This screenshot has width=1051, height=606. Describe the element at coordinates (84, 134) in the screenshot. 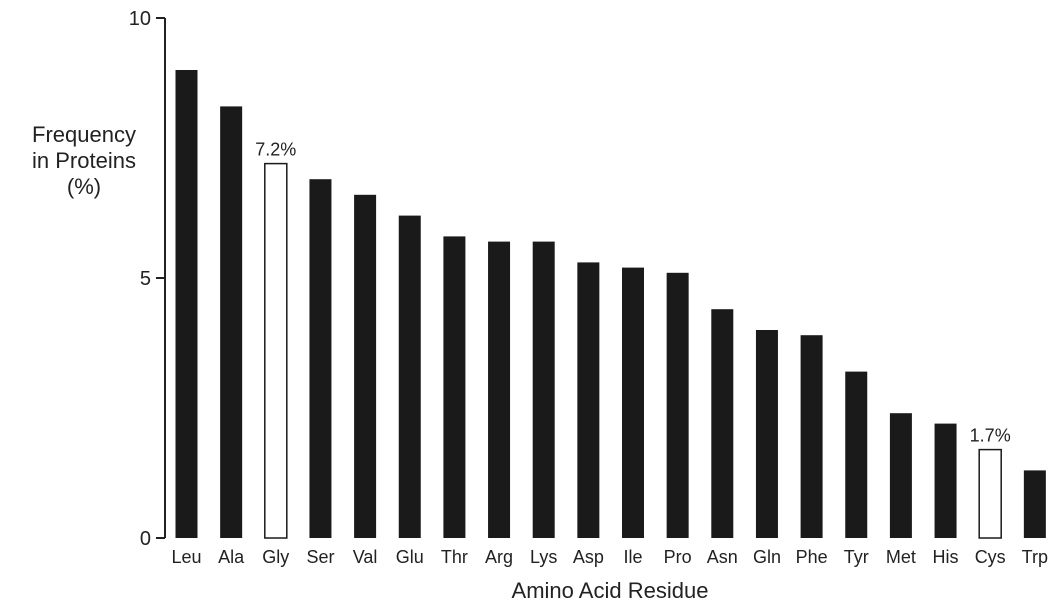

I see `y-axis-label-line-1: Frequency` at that location.